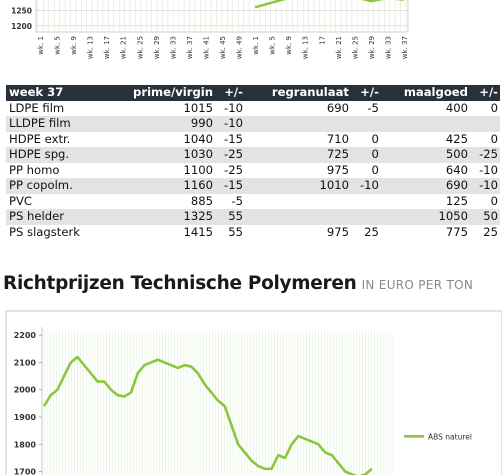  What do you see at coordinates (56, 155) in the screenshot?
I see `row-label: HDPE spg.` at bounding box center [56, 155].